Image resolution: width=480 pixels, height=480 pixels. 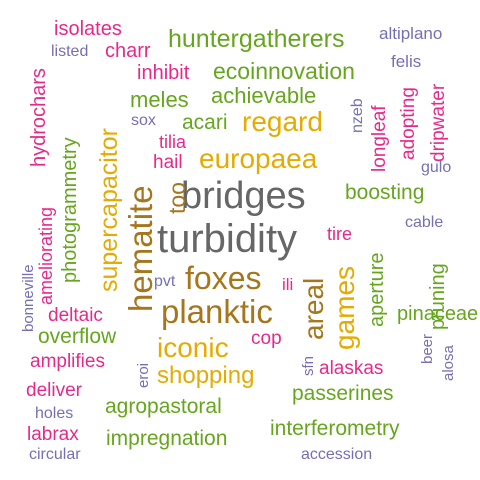 What do you see at coordinates (67, 361) in the screenshot?
I see `word-amplifies: amplifies` at bounding box center [67, 361].